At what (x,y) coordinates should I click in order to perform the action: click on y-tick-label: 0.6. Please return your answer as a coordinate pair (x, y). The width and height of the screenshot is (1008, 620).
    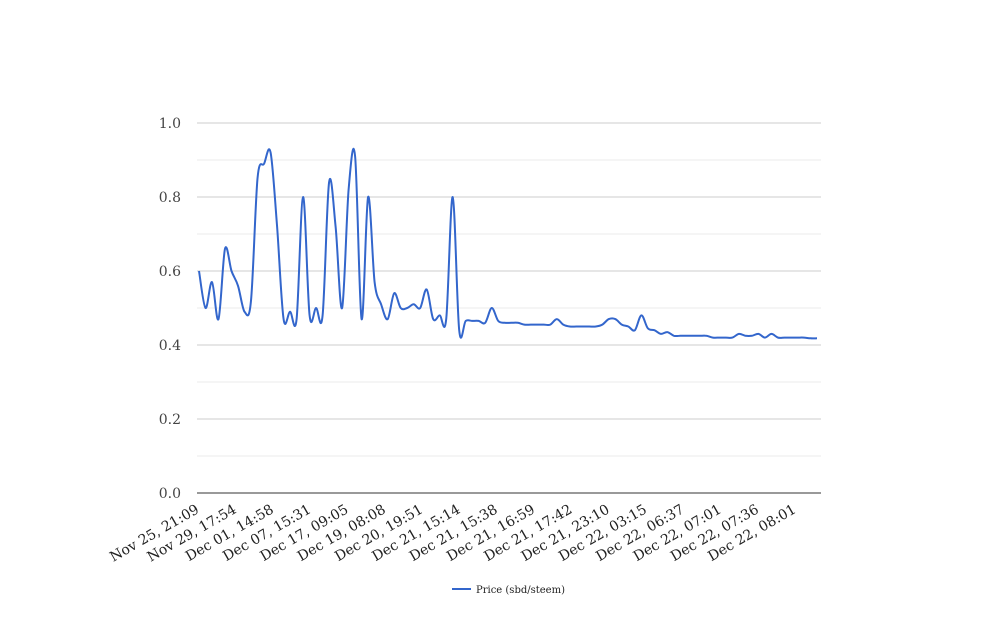
    Looking at the image, I should click on (170, 272).